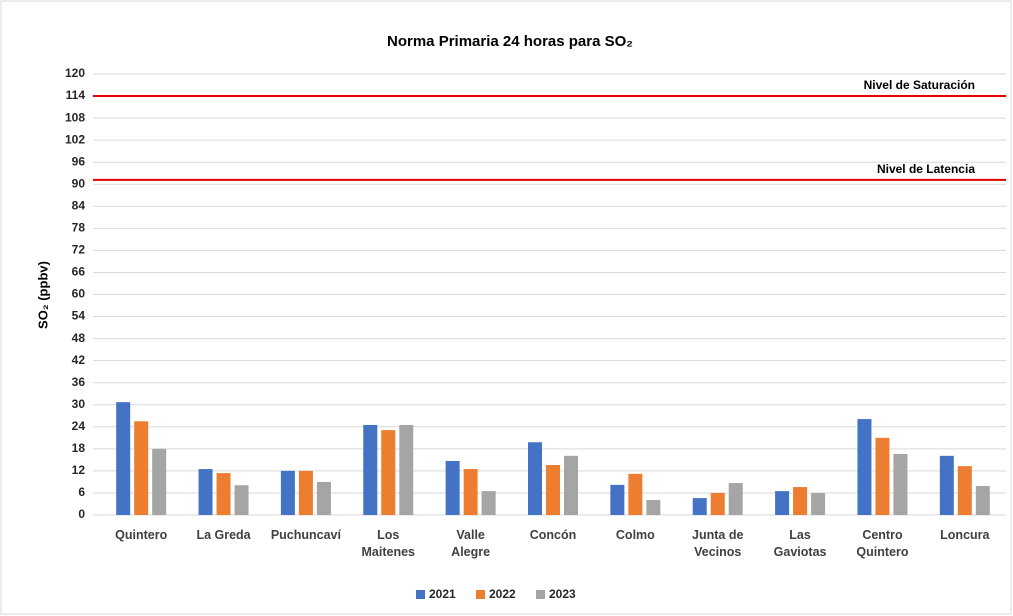 The height and width of the screenshot is (616, 1013). I want to click on y-tick-label: 24, so click(79, 426).